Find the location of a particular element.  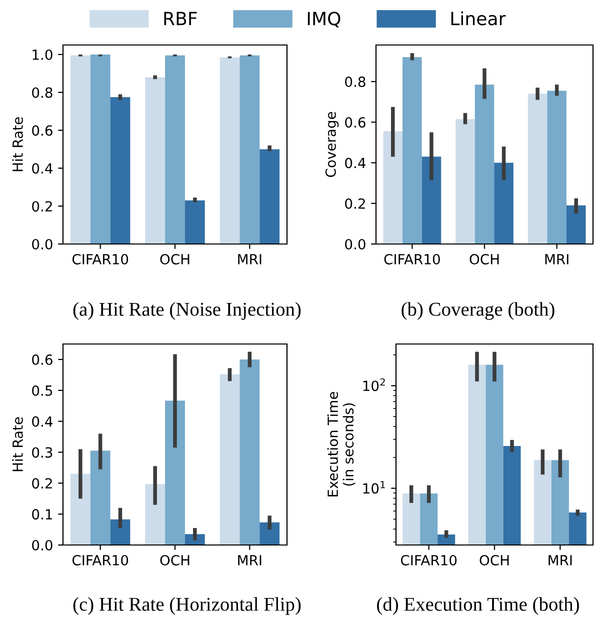

y-tick-label: 1.0 is located at coordinates (42, 54).